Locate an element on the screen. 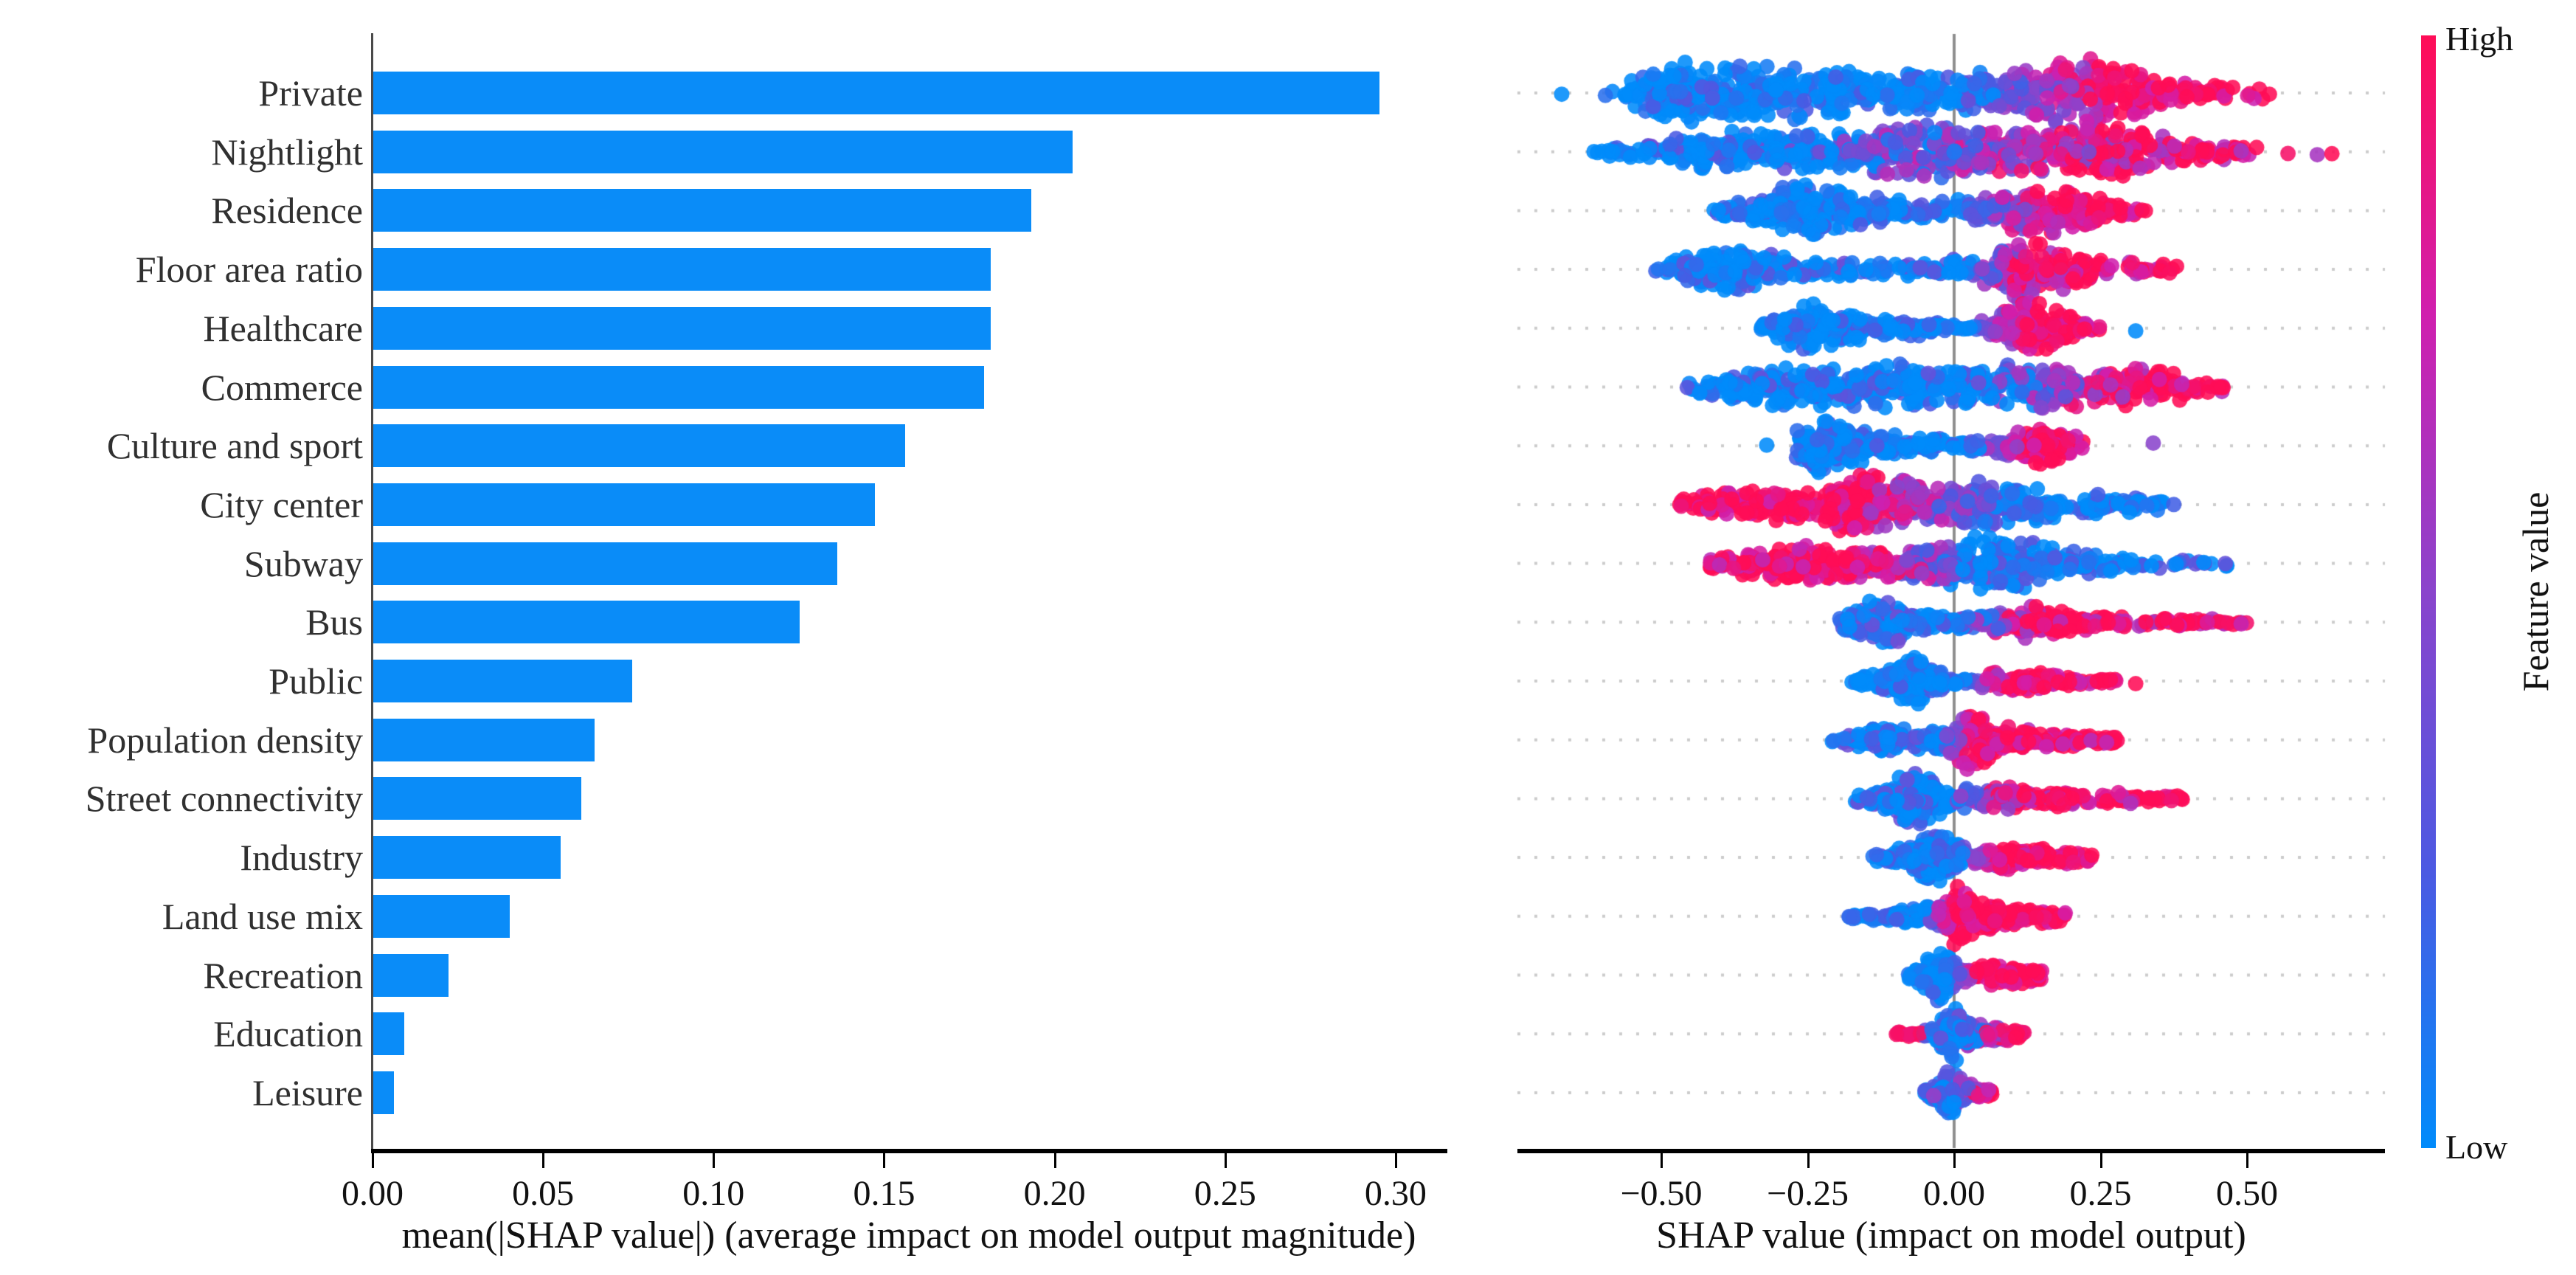 The width and height of the screenshot is (2576, 1275). colorbar-low-label: Low is located at coordinates (2477, 1147).